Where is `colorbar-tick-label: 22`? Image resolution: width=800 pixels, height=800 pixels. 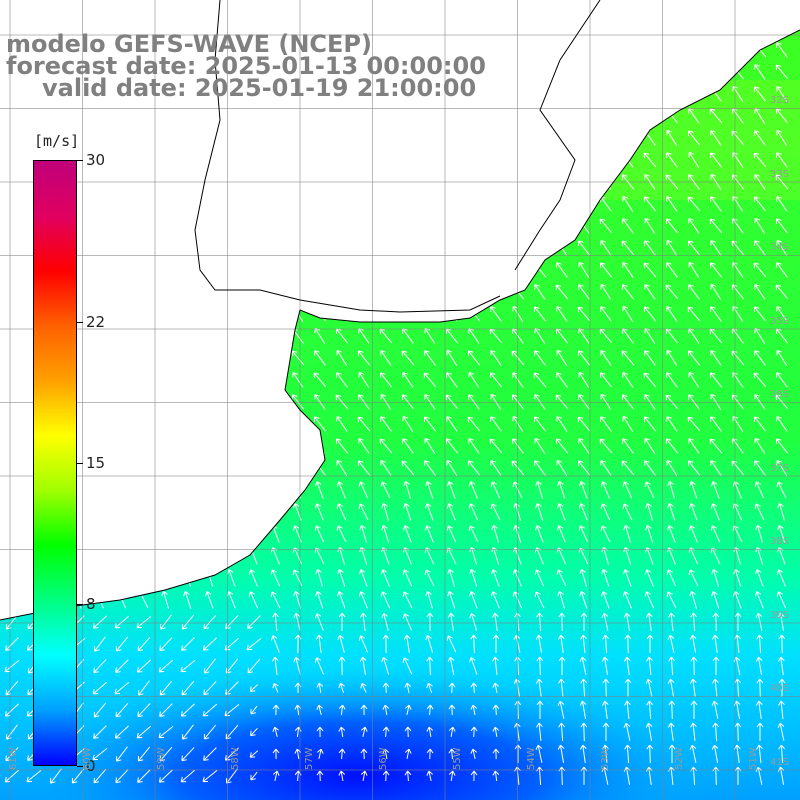 colorbar-tick-label: 22 is located at coordinates (96, 321).